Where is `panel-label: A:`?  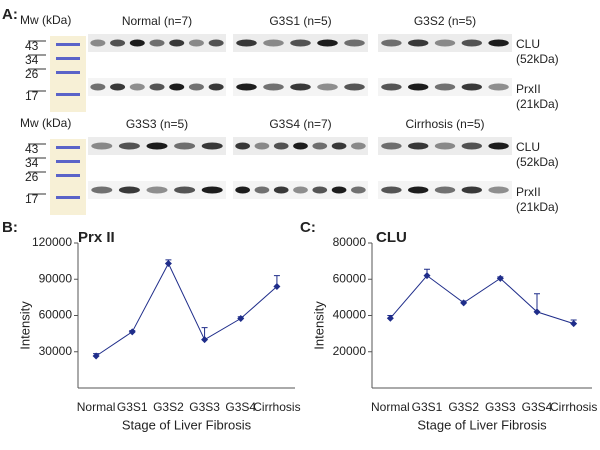
panel-label: A: is located at coordinates (10, 14).